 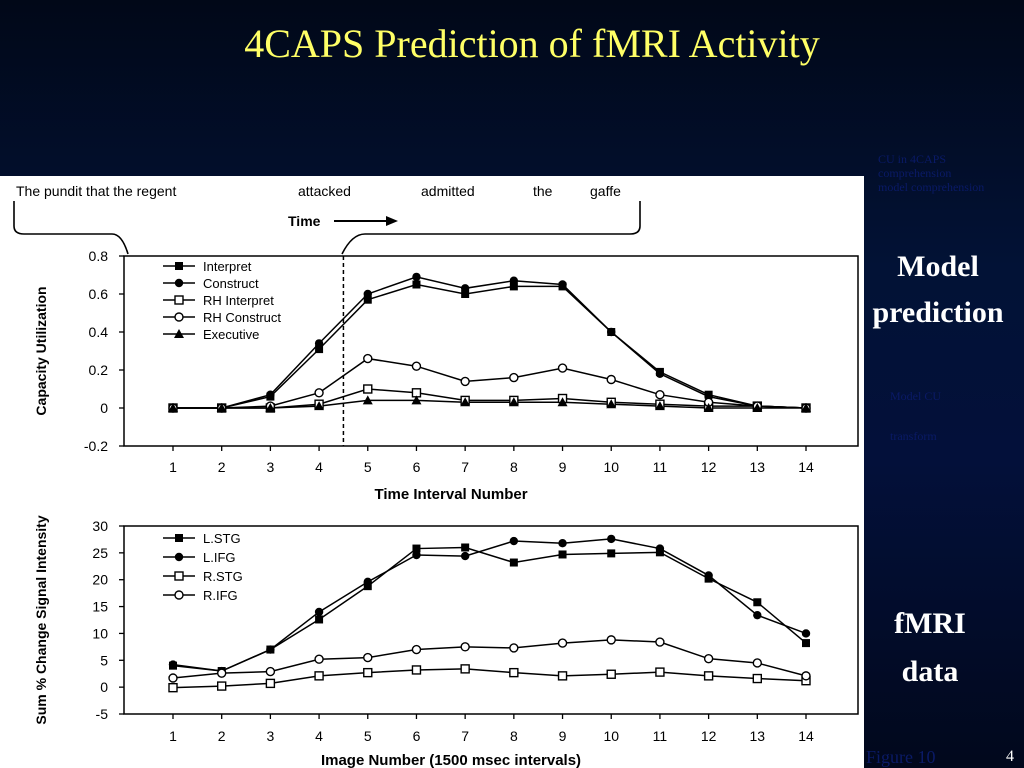 What do you see at coordinates (915, 416) in the screenshot?
I see `side-note-mid: Model CU transform` at bounding box center [915, 416].